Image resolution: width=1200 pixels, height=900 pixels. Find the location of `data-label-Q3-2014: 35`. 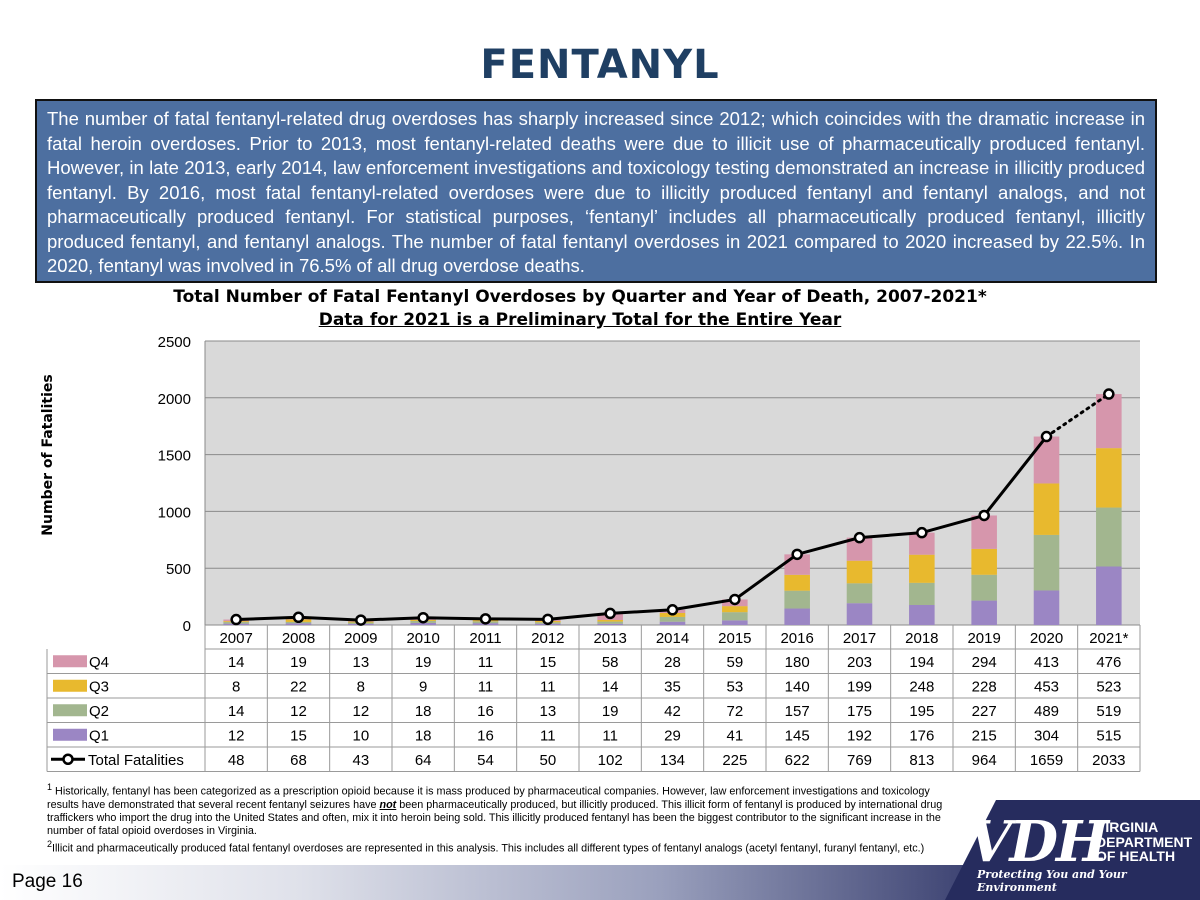

data-label-Q3-2014: 35 is located at coordinates (672, 686).